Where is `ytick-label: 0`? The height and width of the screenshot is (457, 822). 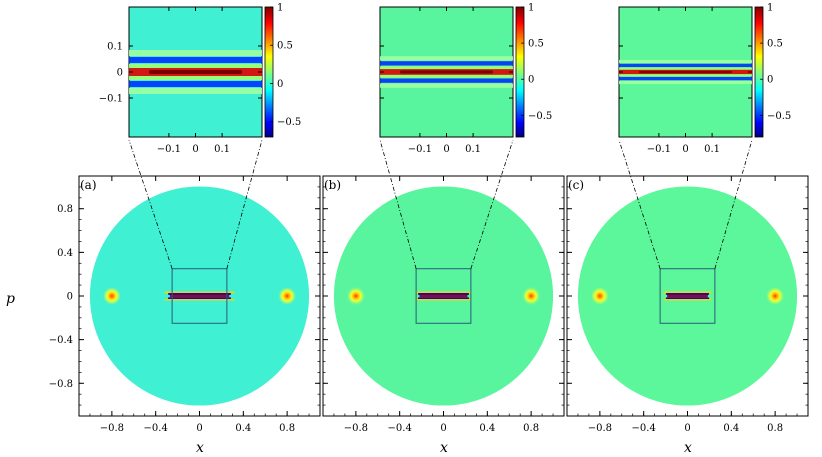
ytick-label: 0 is located at coordinates (70, 297).